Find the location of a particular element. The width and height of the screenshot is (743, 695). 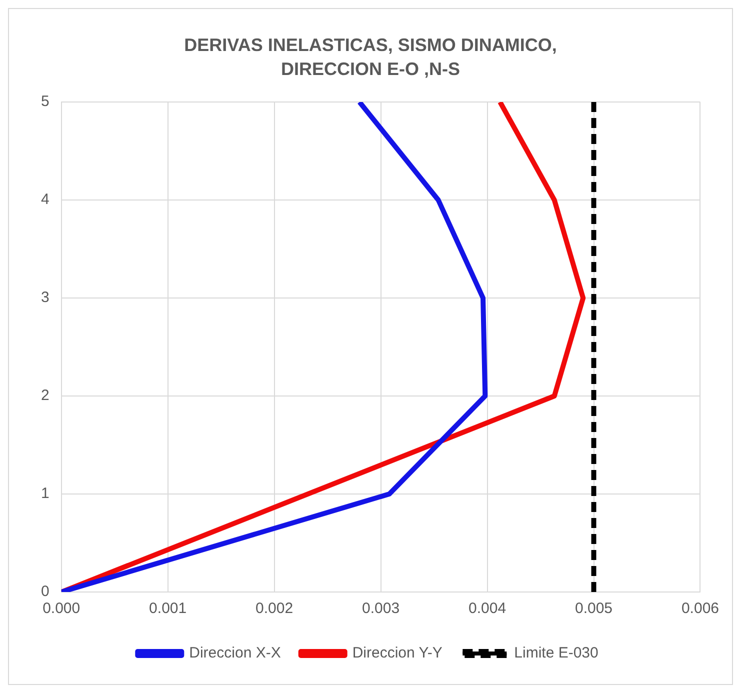

x-tick-label: 0.000 is located at coordinates (61, 609).